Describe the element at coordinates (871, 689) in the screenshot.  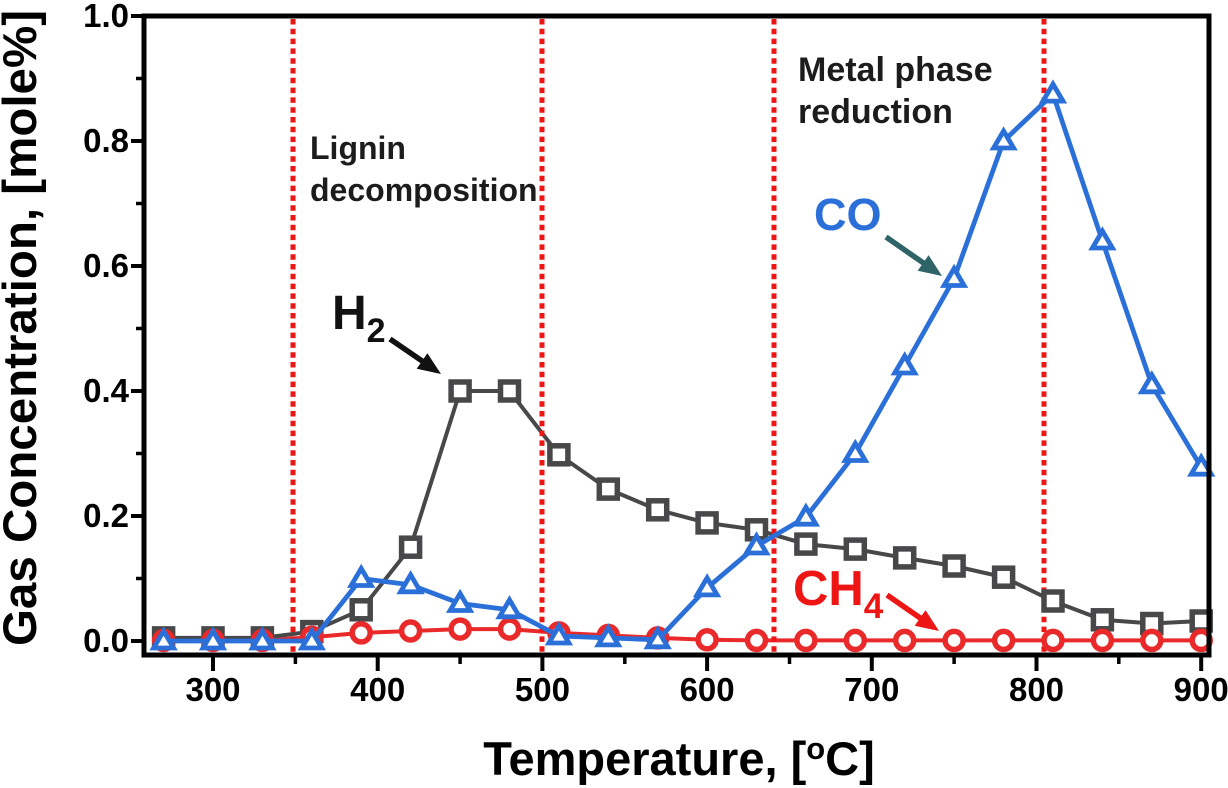
I see `svg-text: 700` at that location.